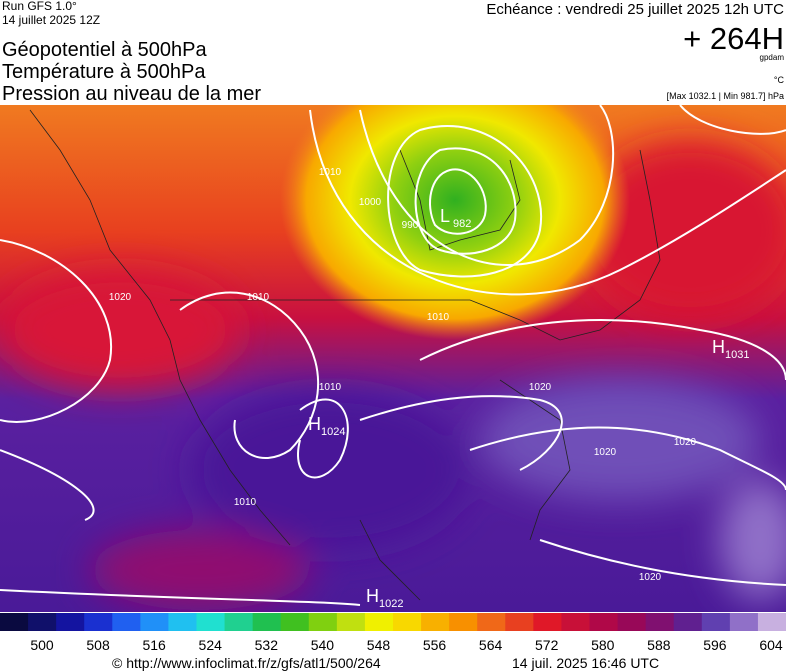 The width and height of the screenshot is (786, 672). What do you see at coordinates (725, 96) in the screenshot?
I see `extremes: [Max 1032.1 | Min 981.7] hPa` at bounding box center [725, 96].